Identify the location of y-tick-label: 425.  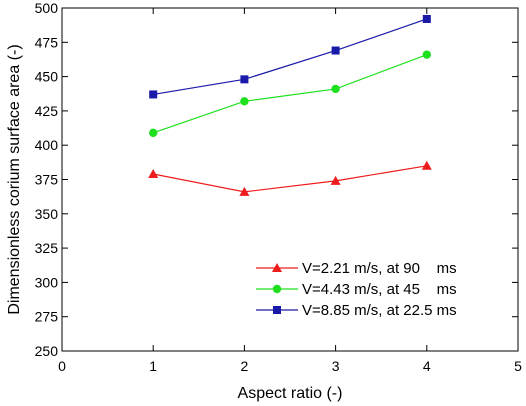
(47, 111).